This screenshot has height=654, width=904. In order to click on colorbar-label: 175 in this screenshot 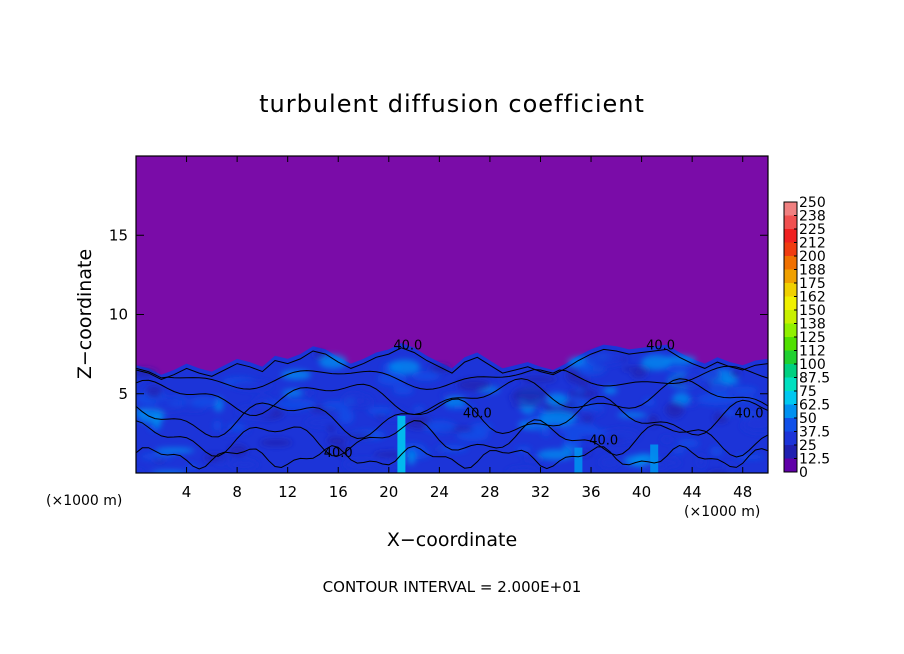, I will do `click(812, 284)`.